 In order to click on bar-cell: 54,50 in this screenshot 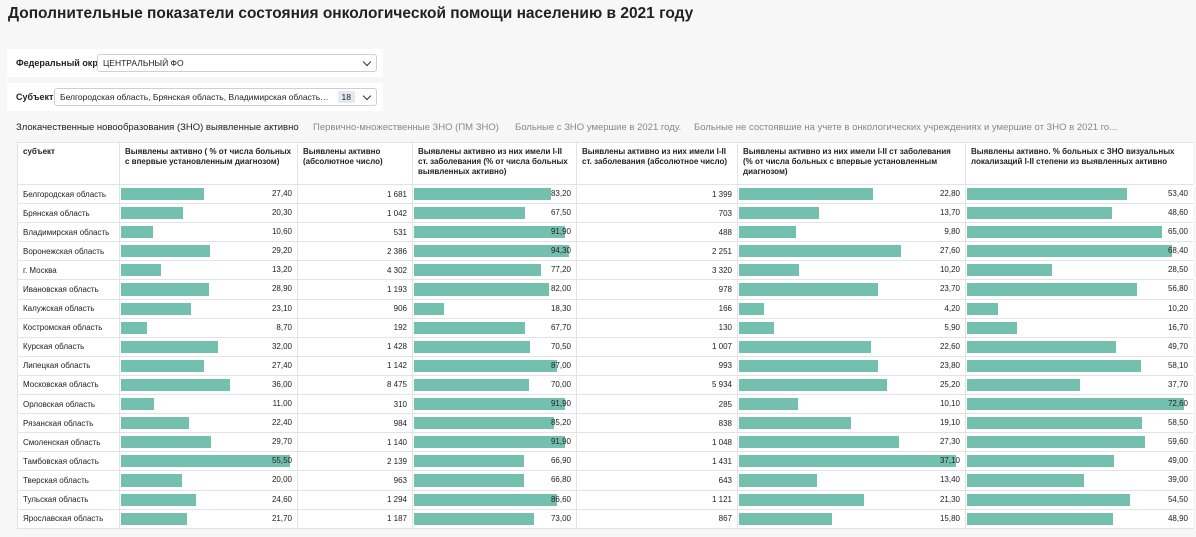, I will do `click(1079, 499)`.